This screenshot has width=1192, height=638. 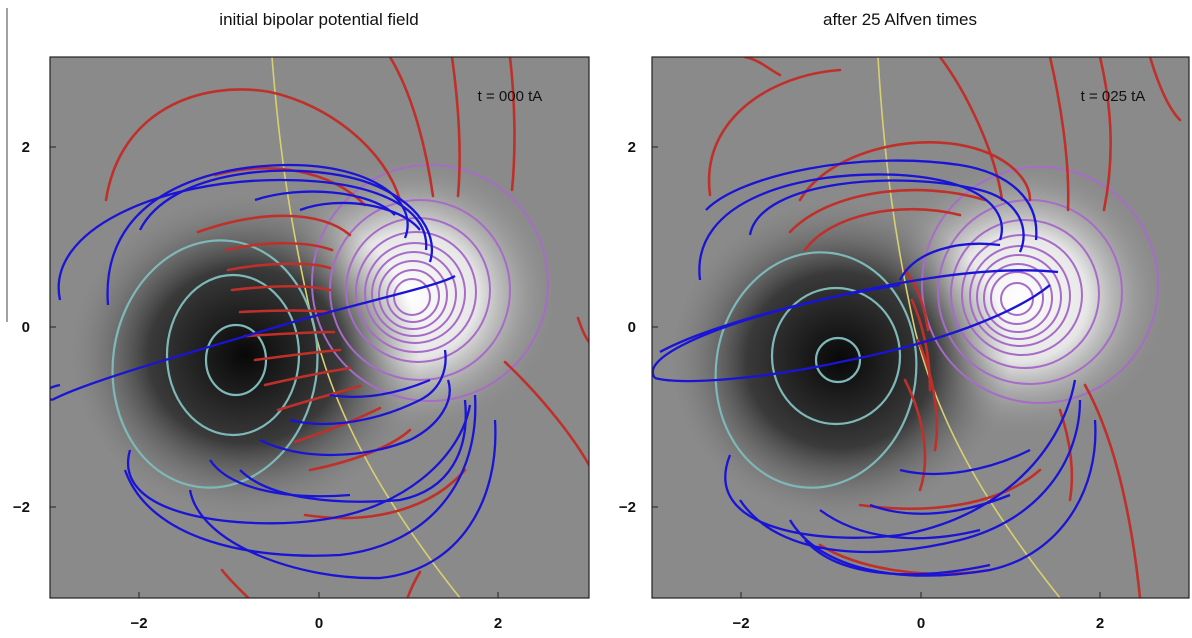 What do you see at coordinates (1040, 285) in the screenshot?
I see `positive-contours` at bounding box center [1040, 285].